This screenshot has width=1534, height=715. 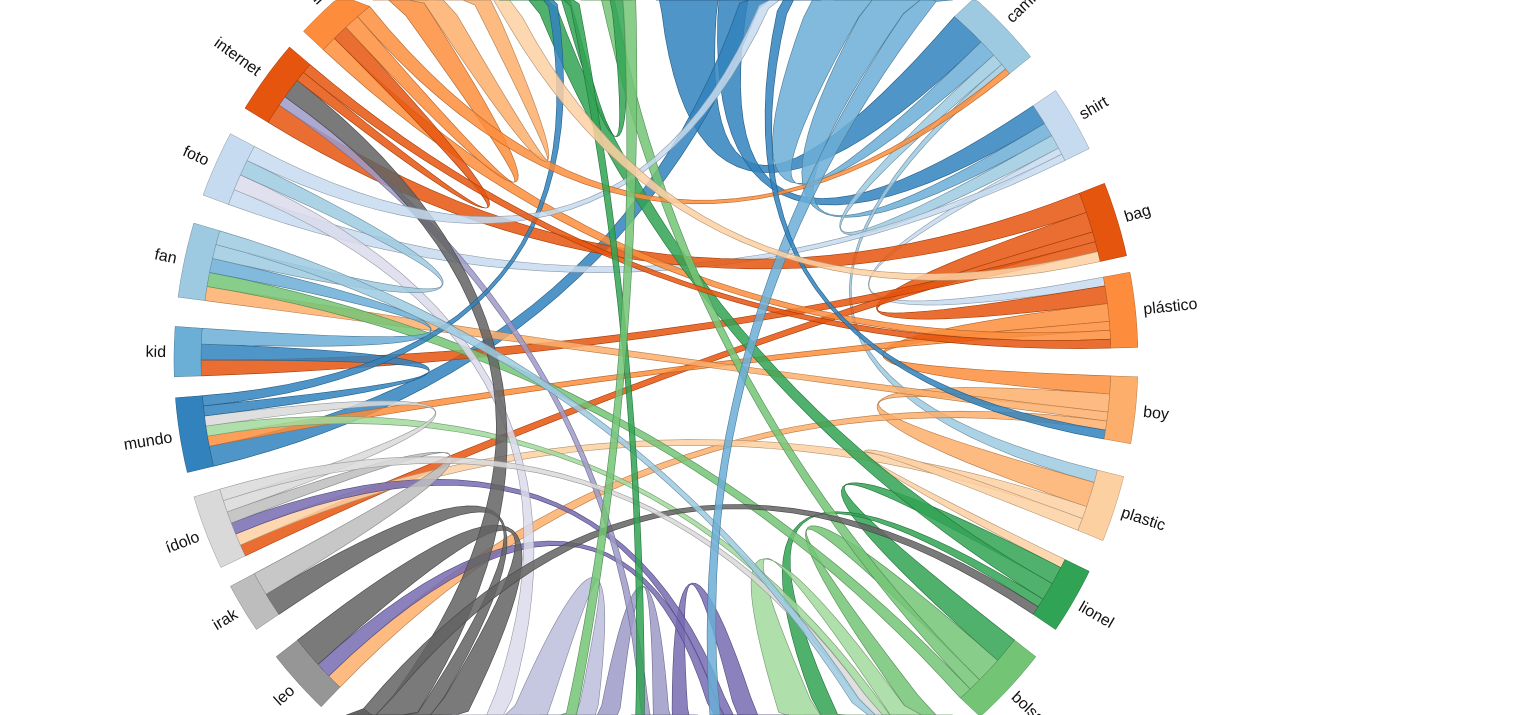 I want to click on group-label: kid, so click(x=155, y=352).